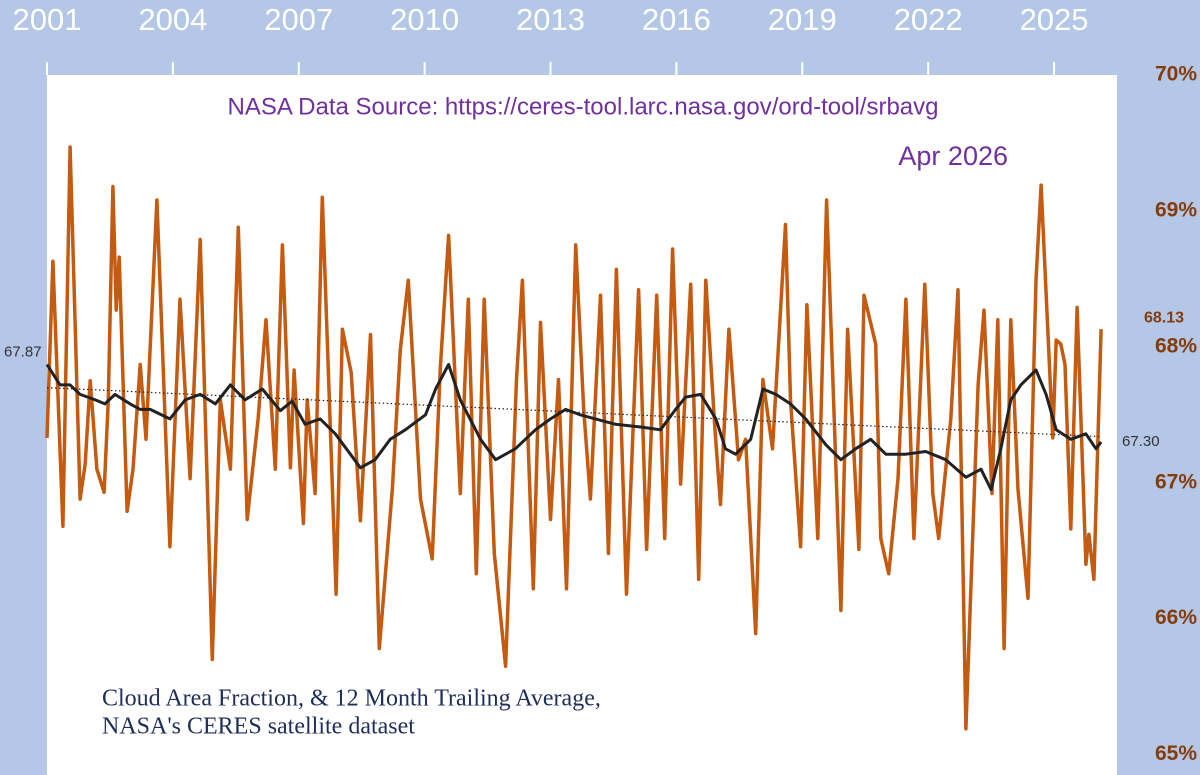 This screenshot has width=1200, height=775. What do you see at coordinates (1176, 617) in the screenshot?
I see `y-tick-label: 66%` at bounding box center [1176, 617].